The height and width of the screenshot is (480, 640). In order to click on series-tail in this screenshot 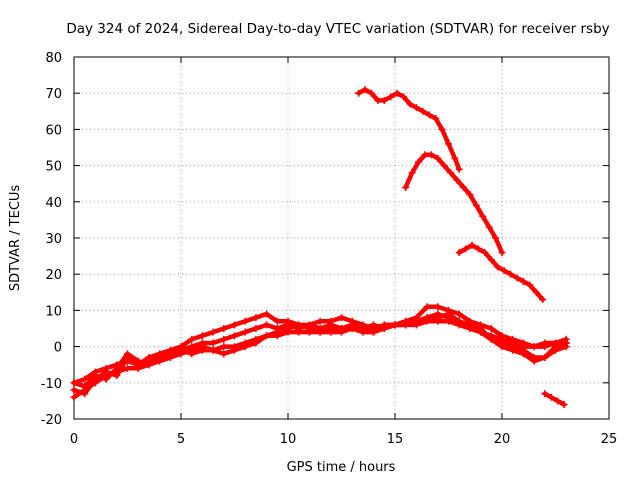, I will do `click(554, 399)`.